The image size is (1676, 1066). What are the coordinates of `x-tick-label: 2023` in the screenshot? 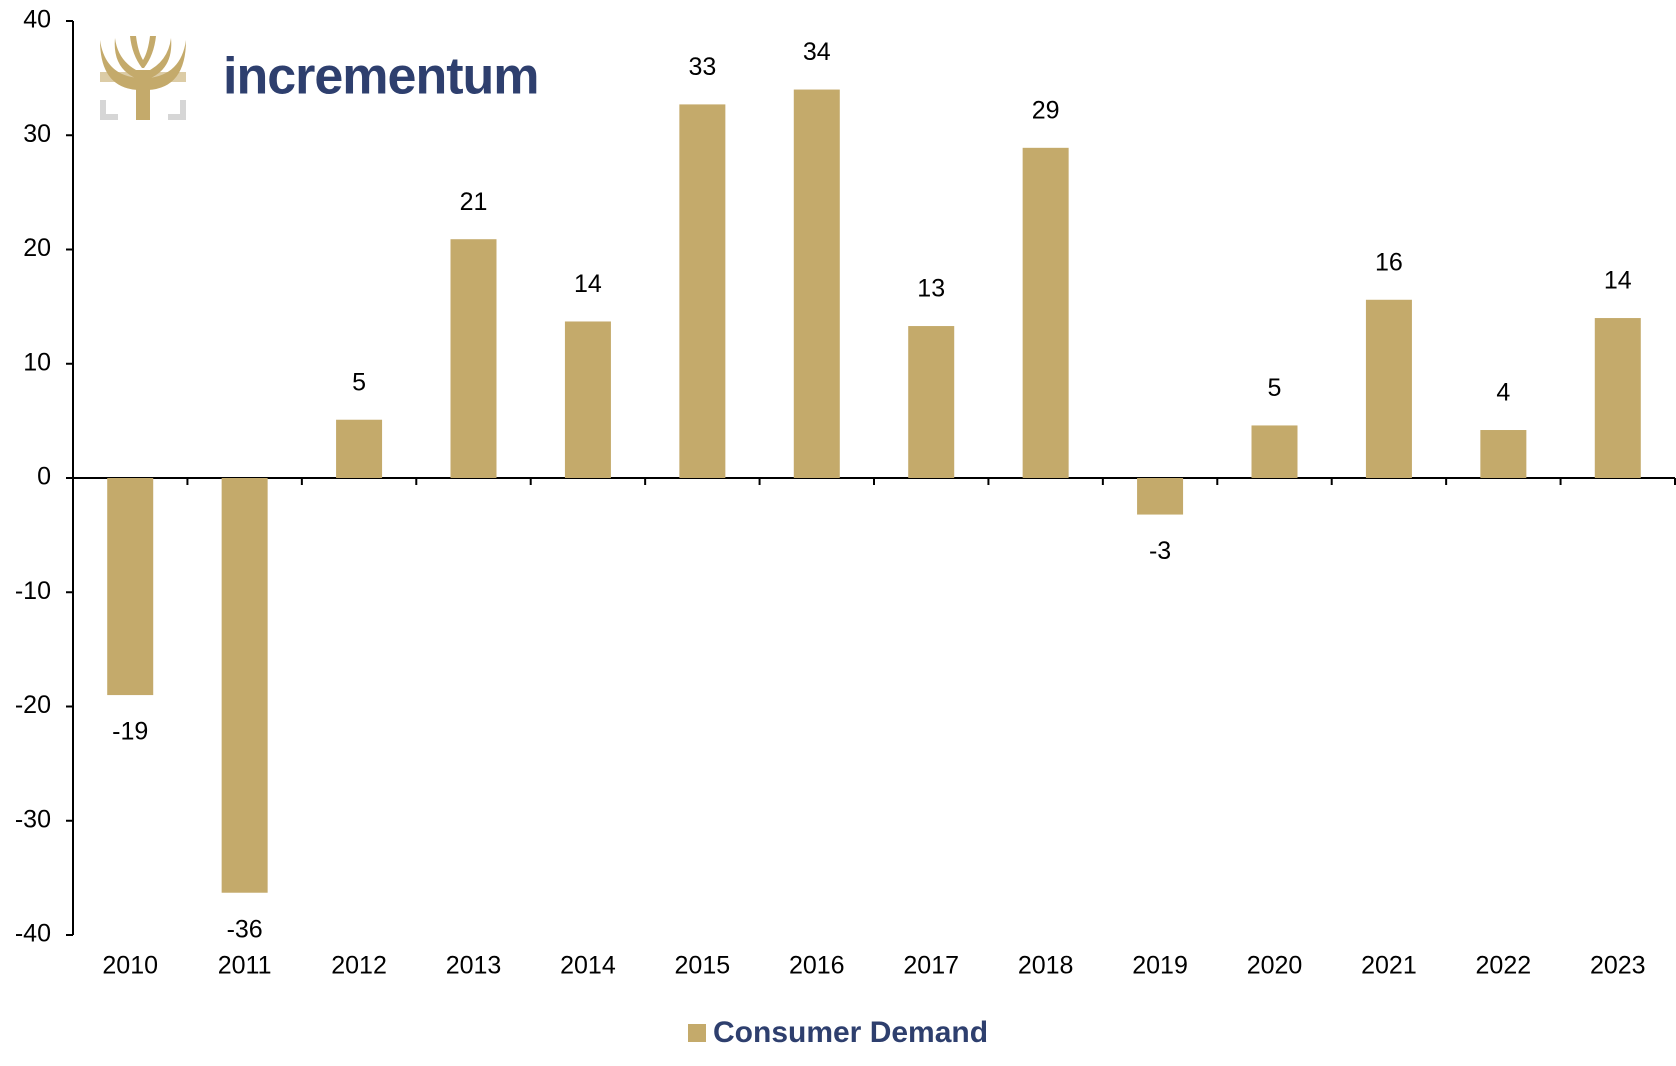 It's located at (1618, 966).